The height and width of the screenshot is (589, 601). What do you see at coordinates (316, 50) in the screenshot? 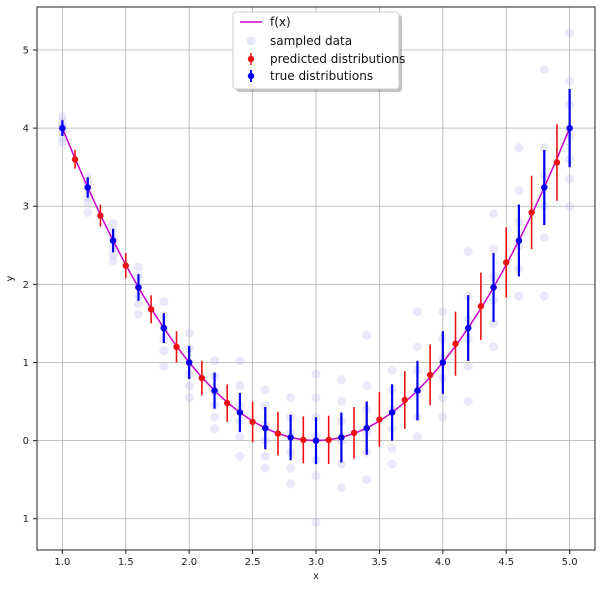
I see `legend-box` at bounding box center [316, 50].